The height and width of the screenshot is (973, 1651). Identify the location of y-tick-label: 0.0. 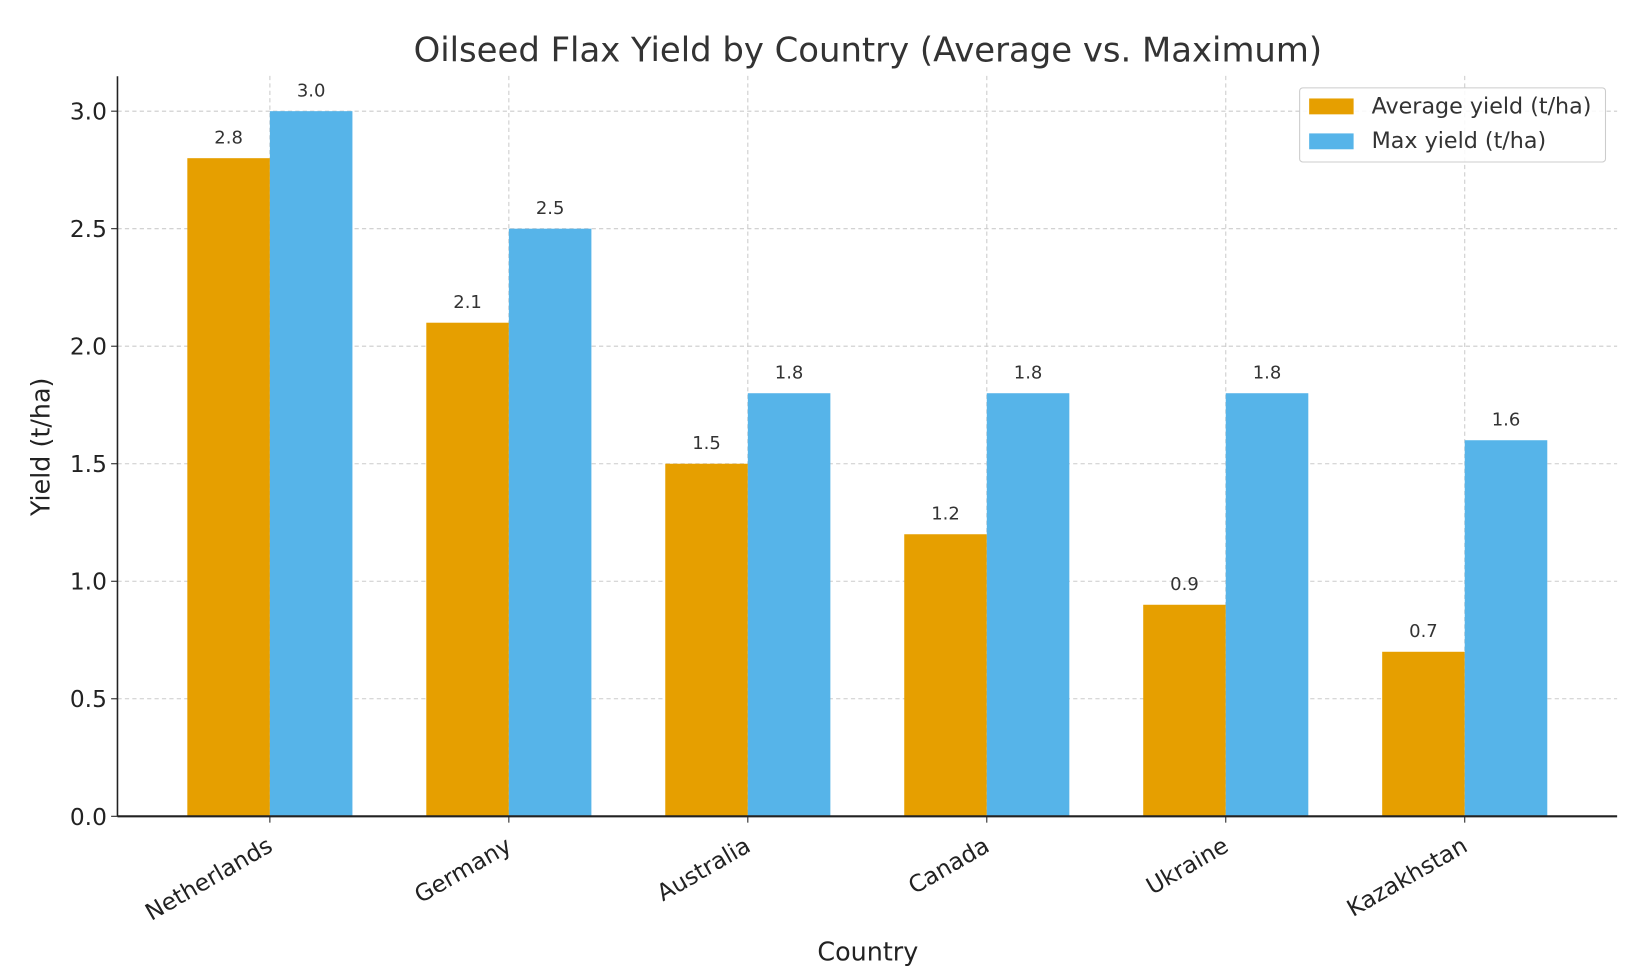
(88, 817).